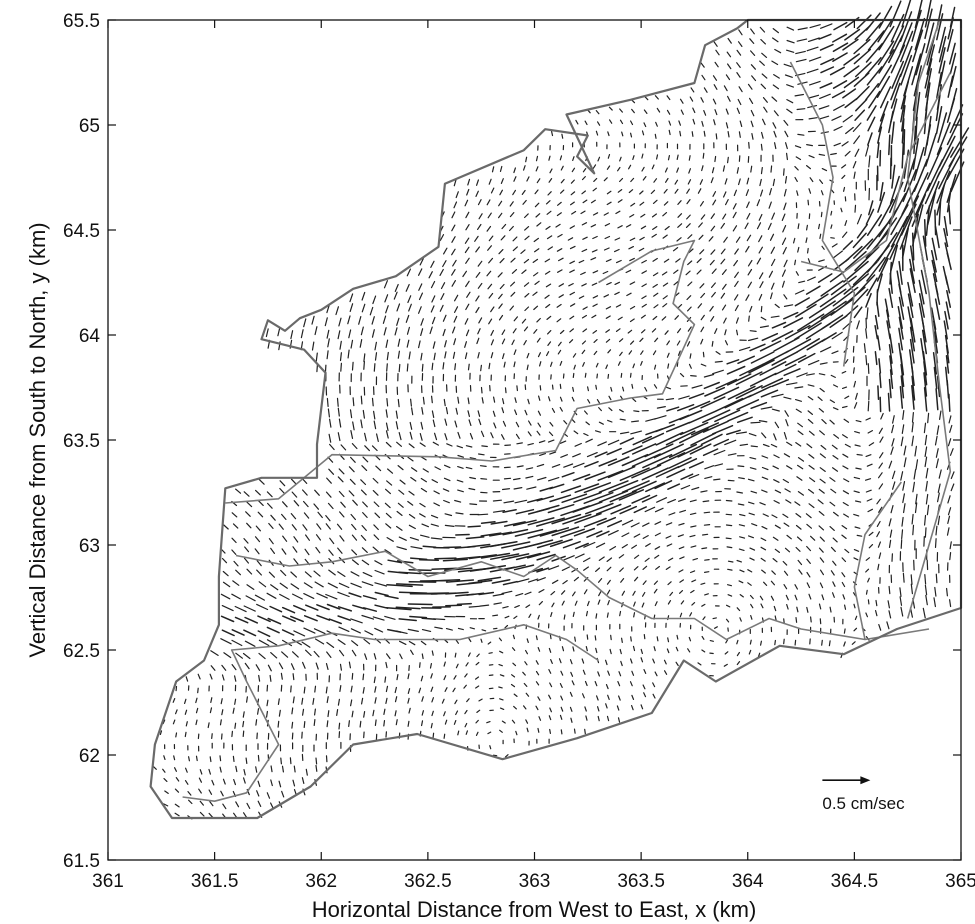  What do you see at coordinates (81, 861) in the screenshot?
I see `y-tick-label: 61.5` at bounding box center [81, 861].